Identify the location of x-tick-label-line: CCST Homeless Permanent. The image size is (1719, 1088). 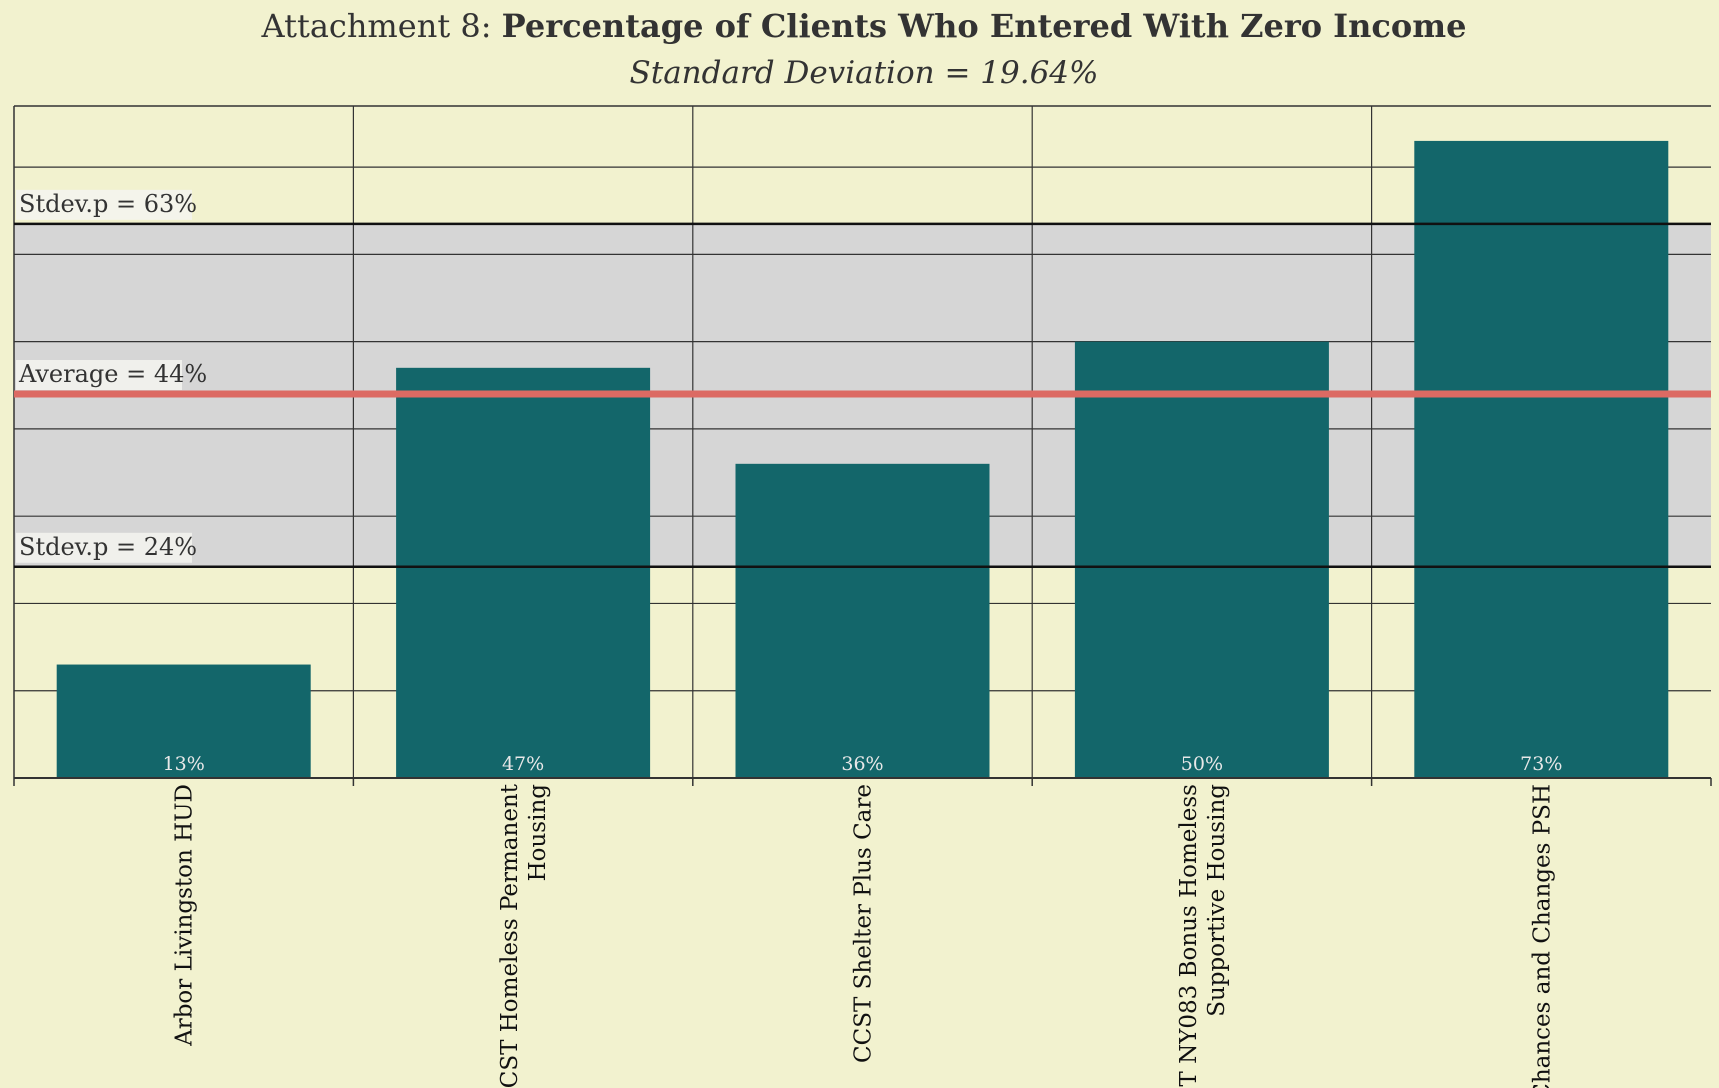
(510, 935).